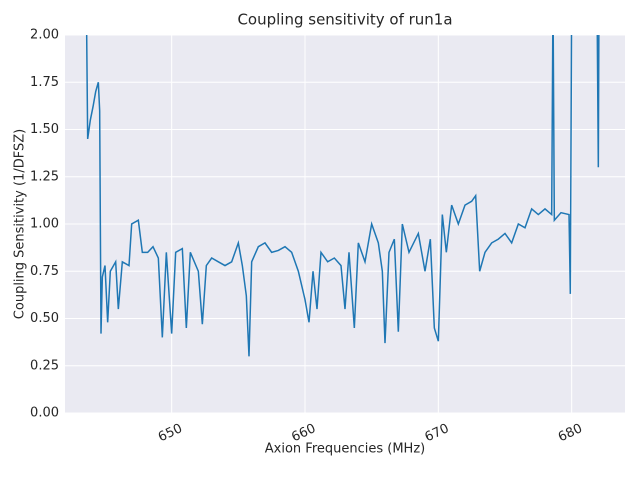 This screenshot has height=480, width=640. I want to click on y-tick-label: 0.00, so click(44, 413).